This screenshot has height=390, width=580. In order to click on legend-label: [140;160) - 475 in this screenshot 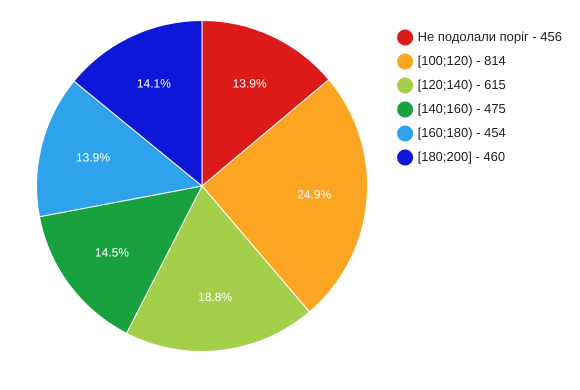, I will do `click(462, 108)`.